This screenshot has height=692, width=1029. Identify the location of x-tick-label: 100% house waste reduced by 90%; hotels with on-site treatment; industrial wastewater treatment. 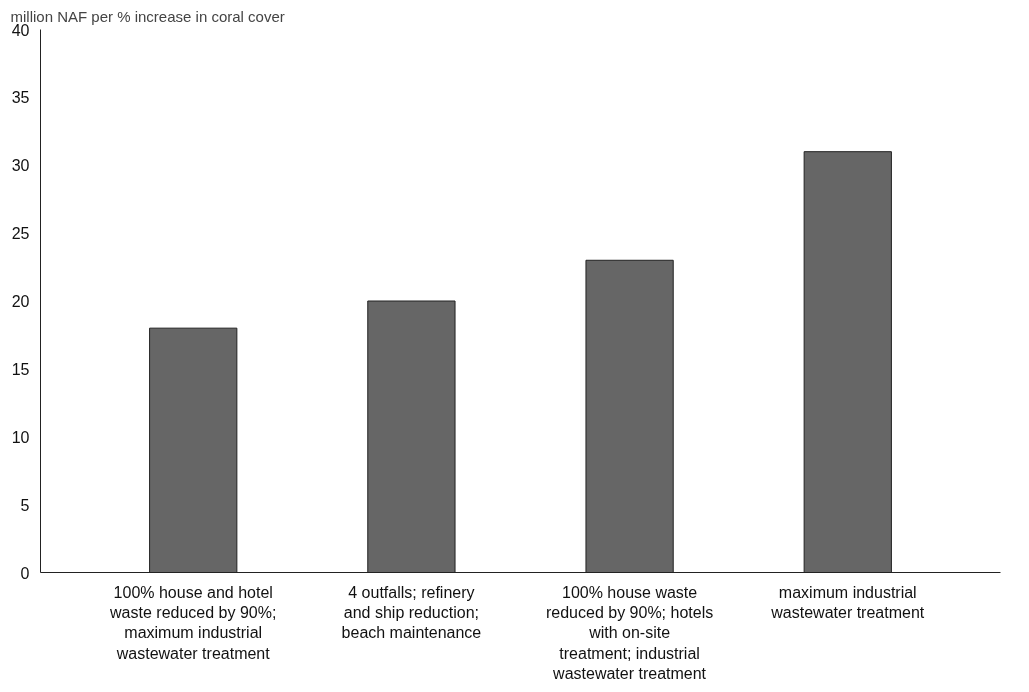
(629, 633).